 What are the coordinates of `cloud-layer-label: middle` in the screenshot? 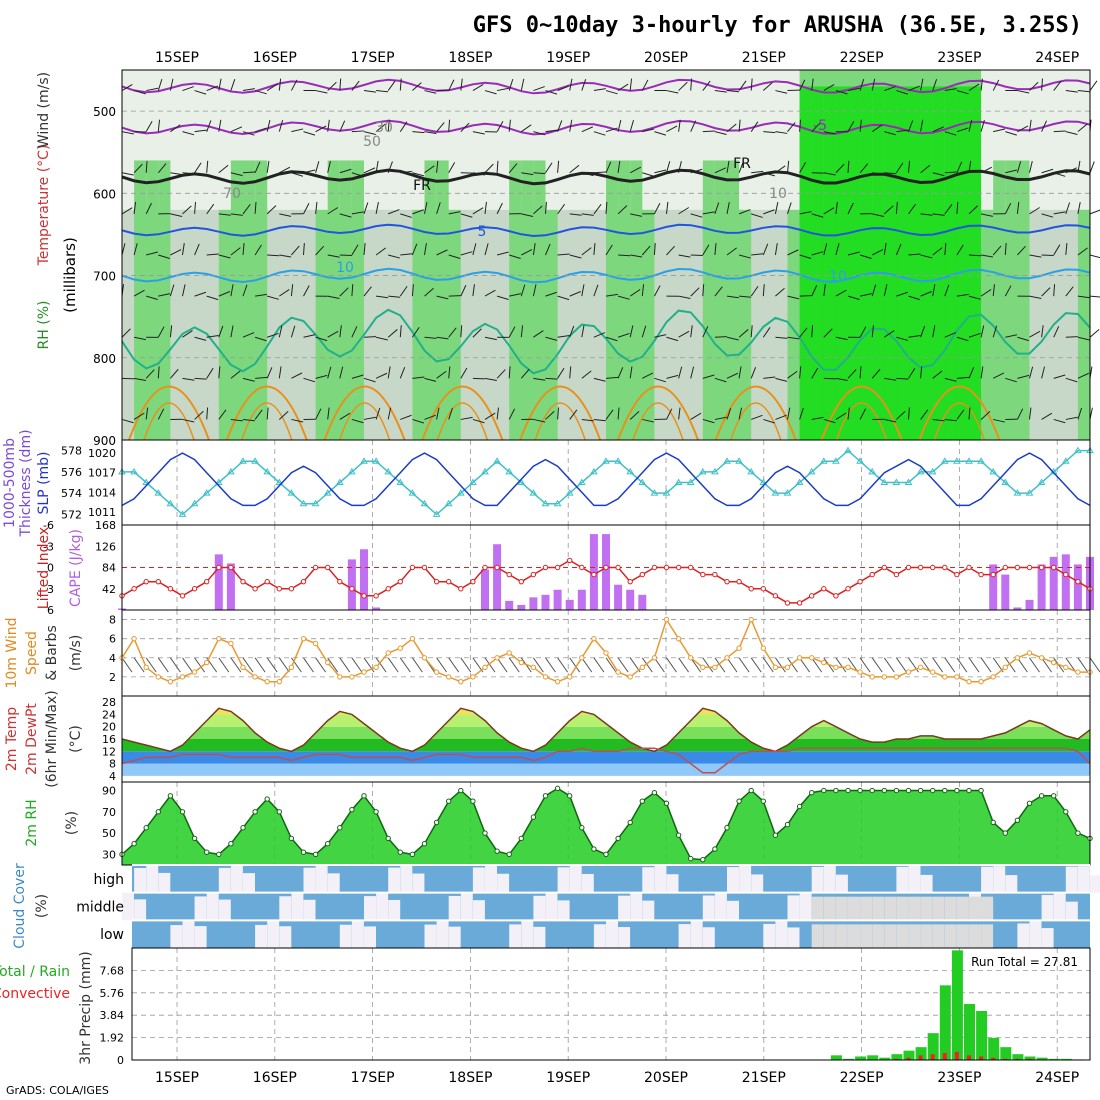 It's located at (100, 908).